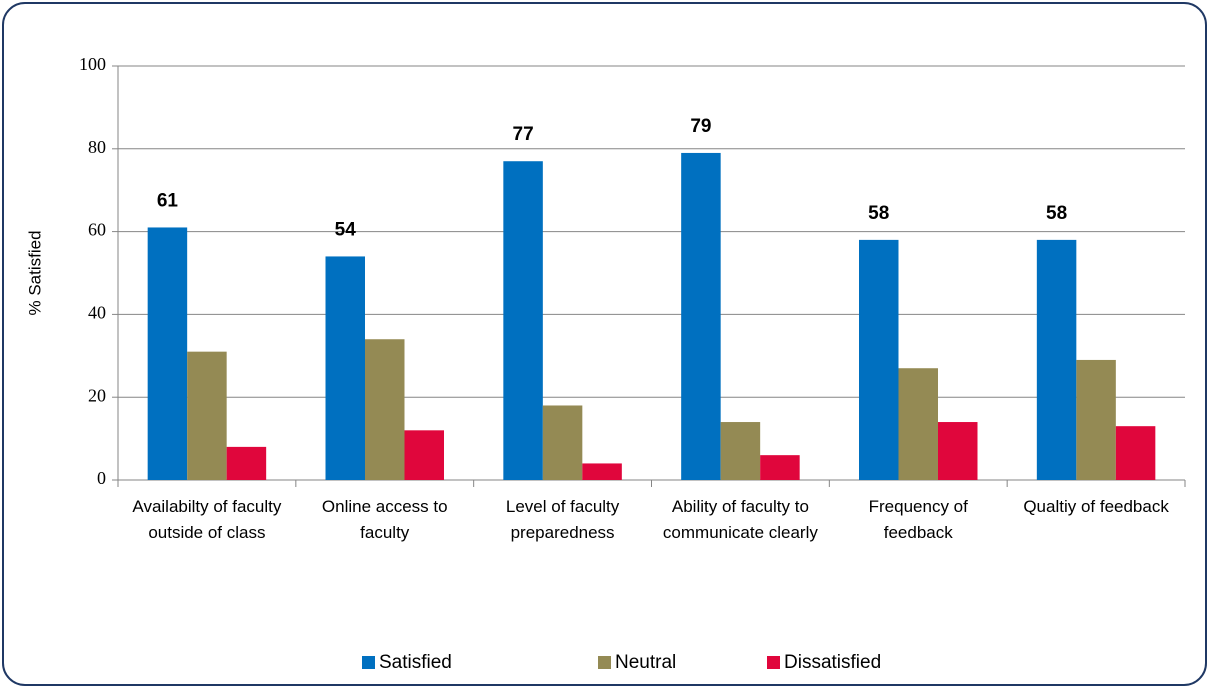  I want to click on y-tick-label: 80, so click(97, 147).